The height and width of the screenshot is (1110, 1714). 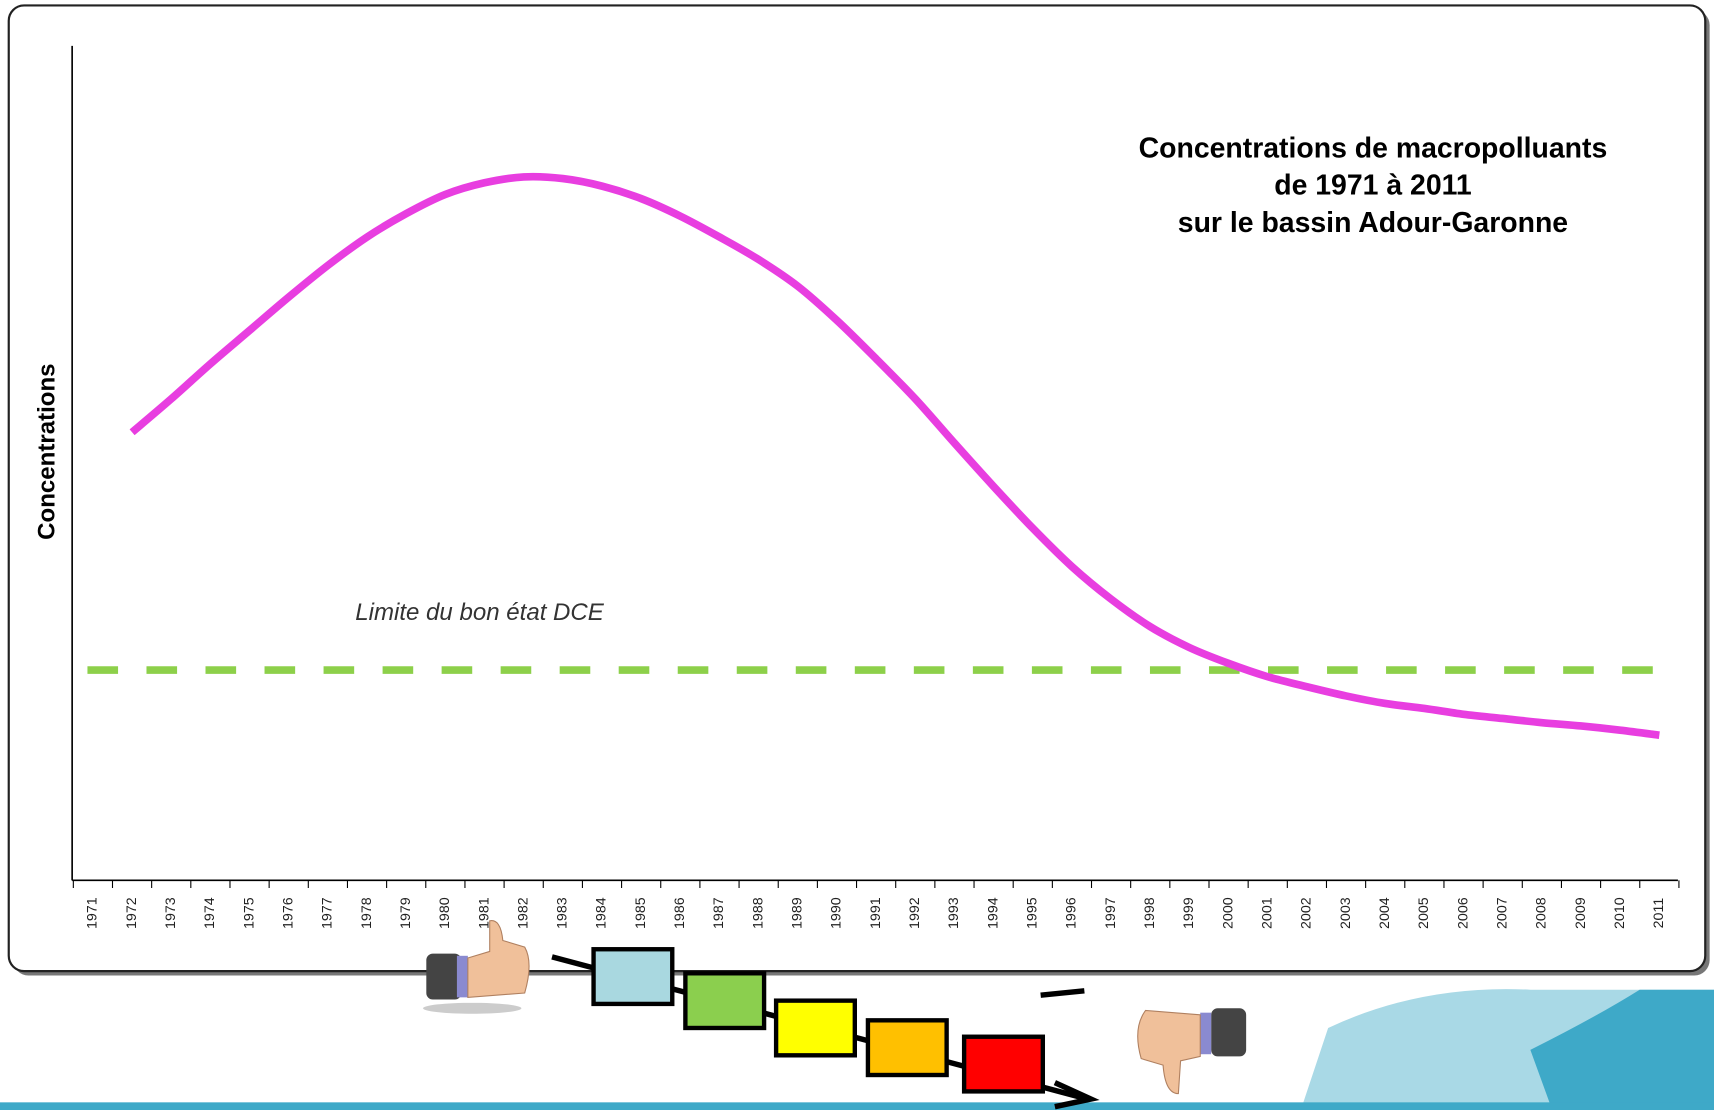 What do you see at coordinates (480, 612) in the screenshot?
I see `threshold-label: Limite du bon état DCE` at bounding box center [480, 612].